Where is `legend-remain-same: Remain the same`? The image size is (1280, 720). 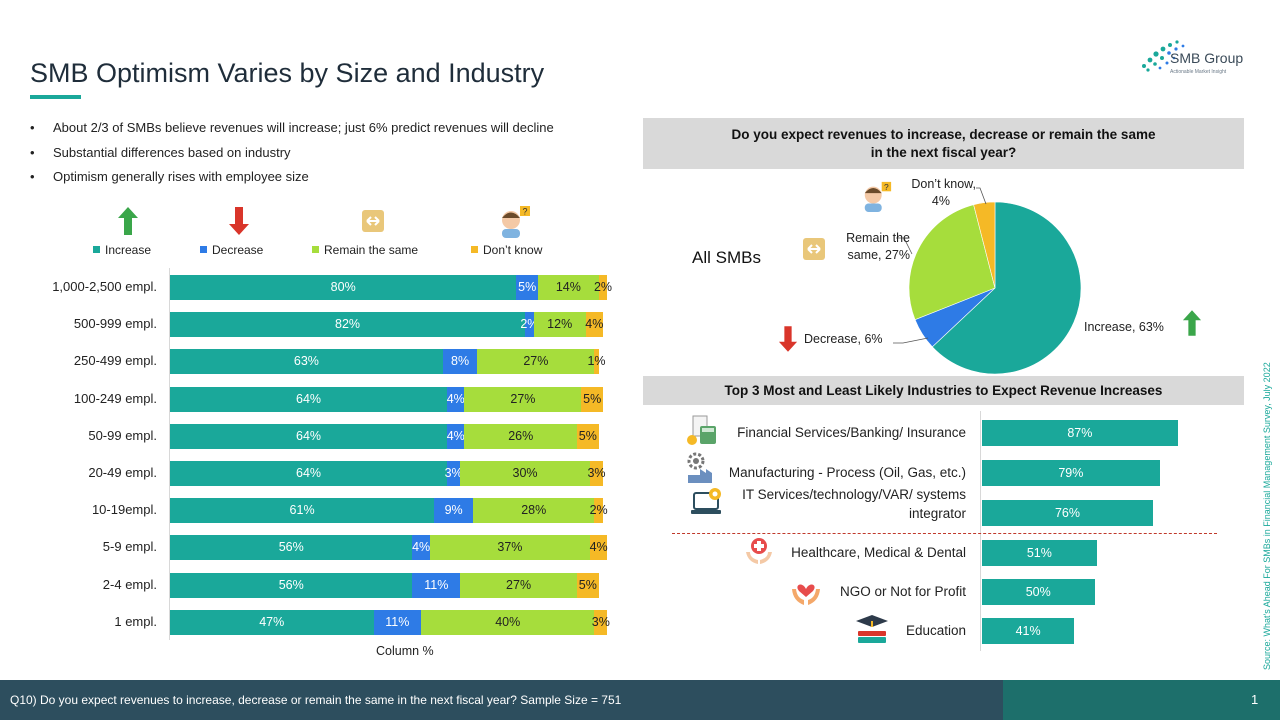
legend-remain-same: Remain the same is located at coordinates (365, 250).